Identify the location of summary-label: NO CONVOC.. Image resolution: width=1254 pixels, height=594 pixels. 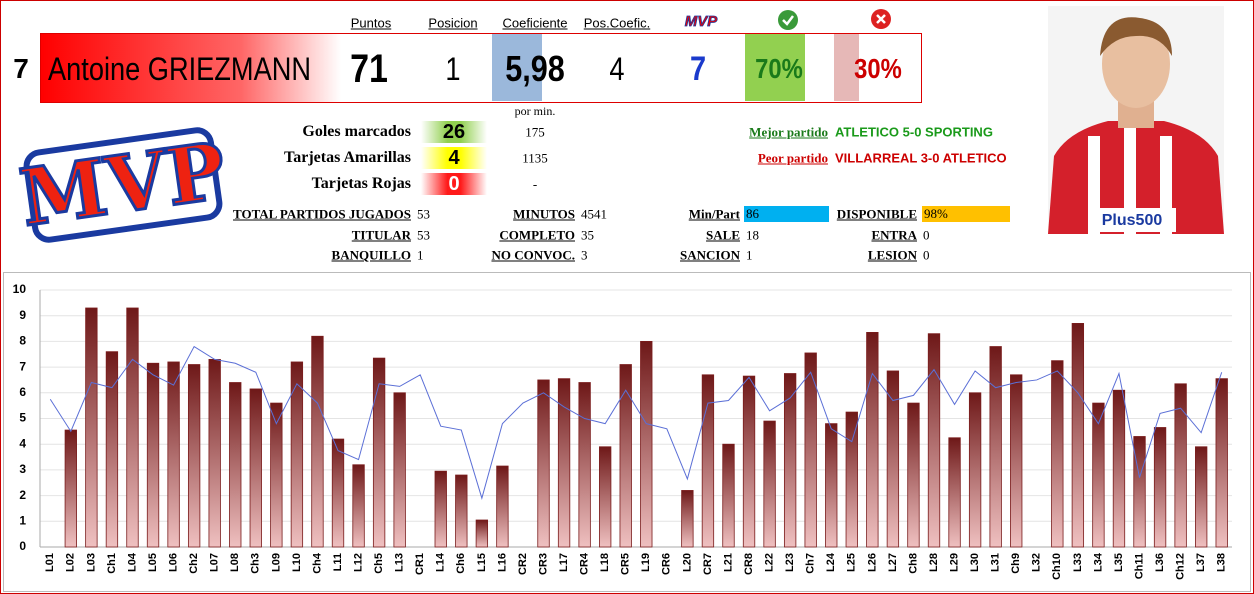
(533, 255).